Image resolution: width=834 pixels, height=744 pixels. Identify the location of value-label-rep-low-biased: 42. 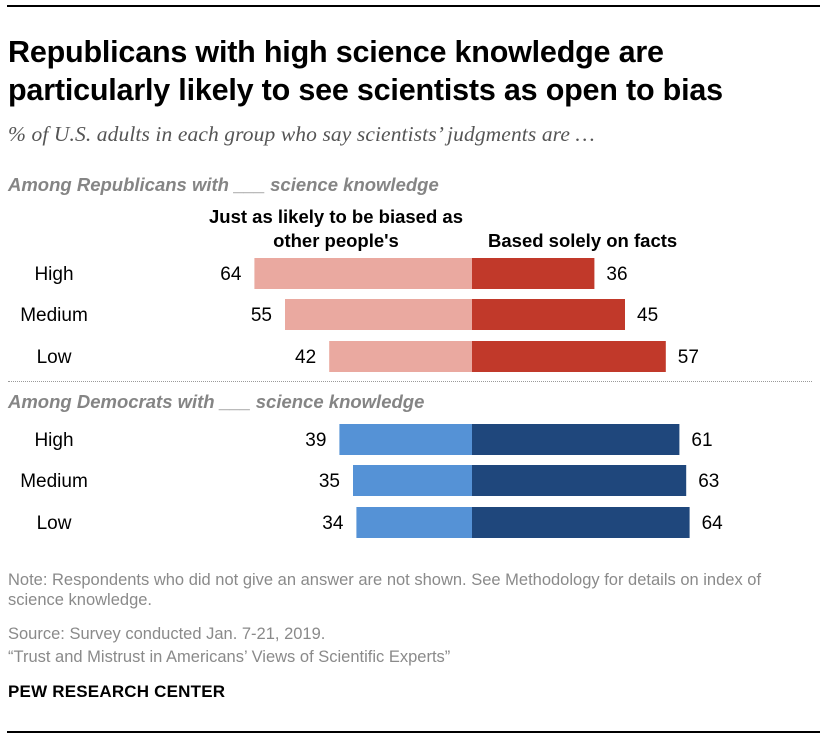
(305, 357).